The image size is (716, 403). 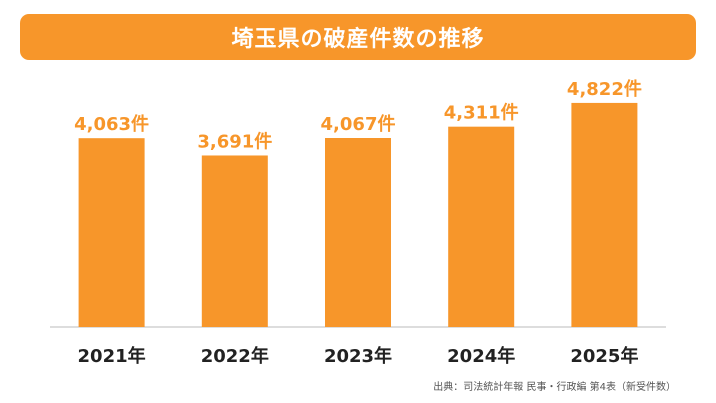 What do you see at coordinates (234, 141) in the screenshot?
I see `value-label-2: 3,691件` at bounding box center [234, 141].